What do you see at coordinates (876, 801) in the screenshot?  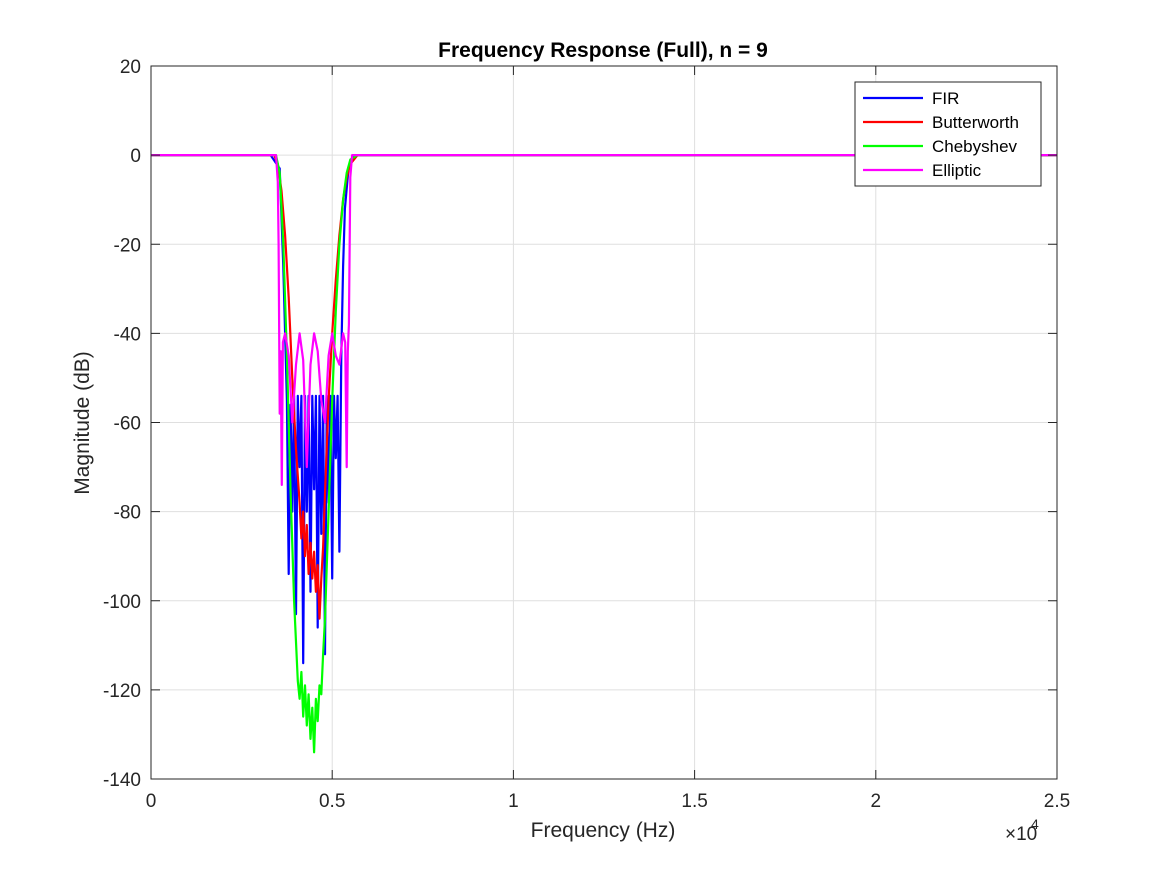 I see `x-tick-label: 2` at bounding box center [876, 801].